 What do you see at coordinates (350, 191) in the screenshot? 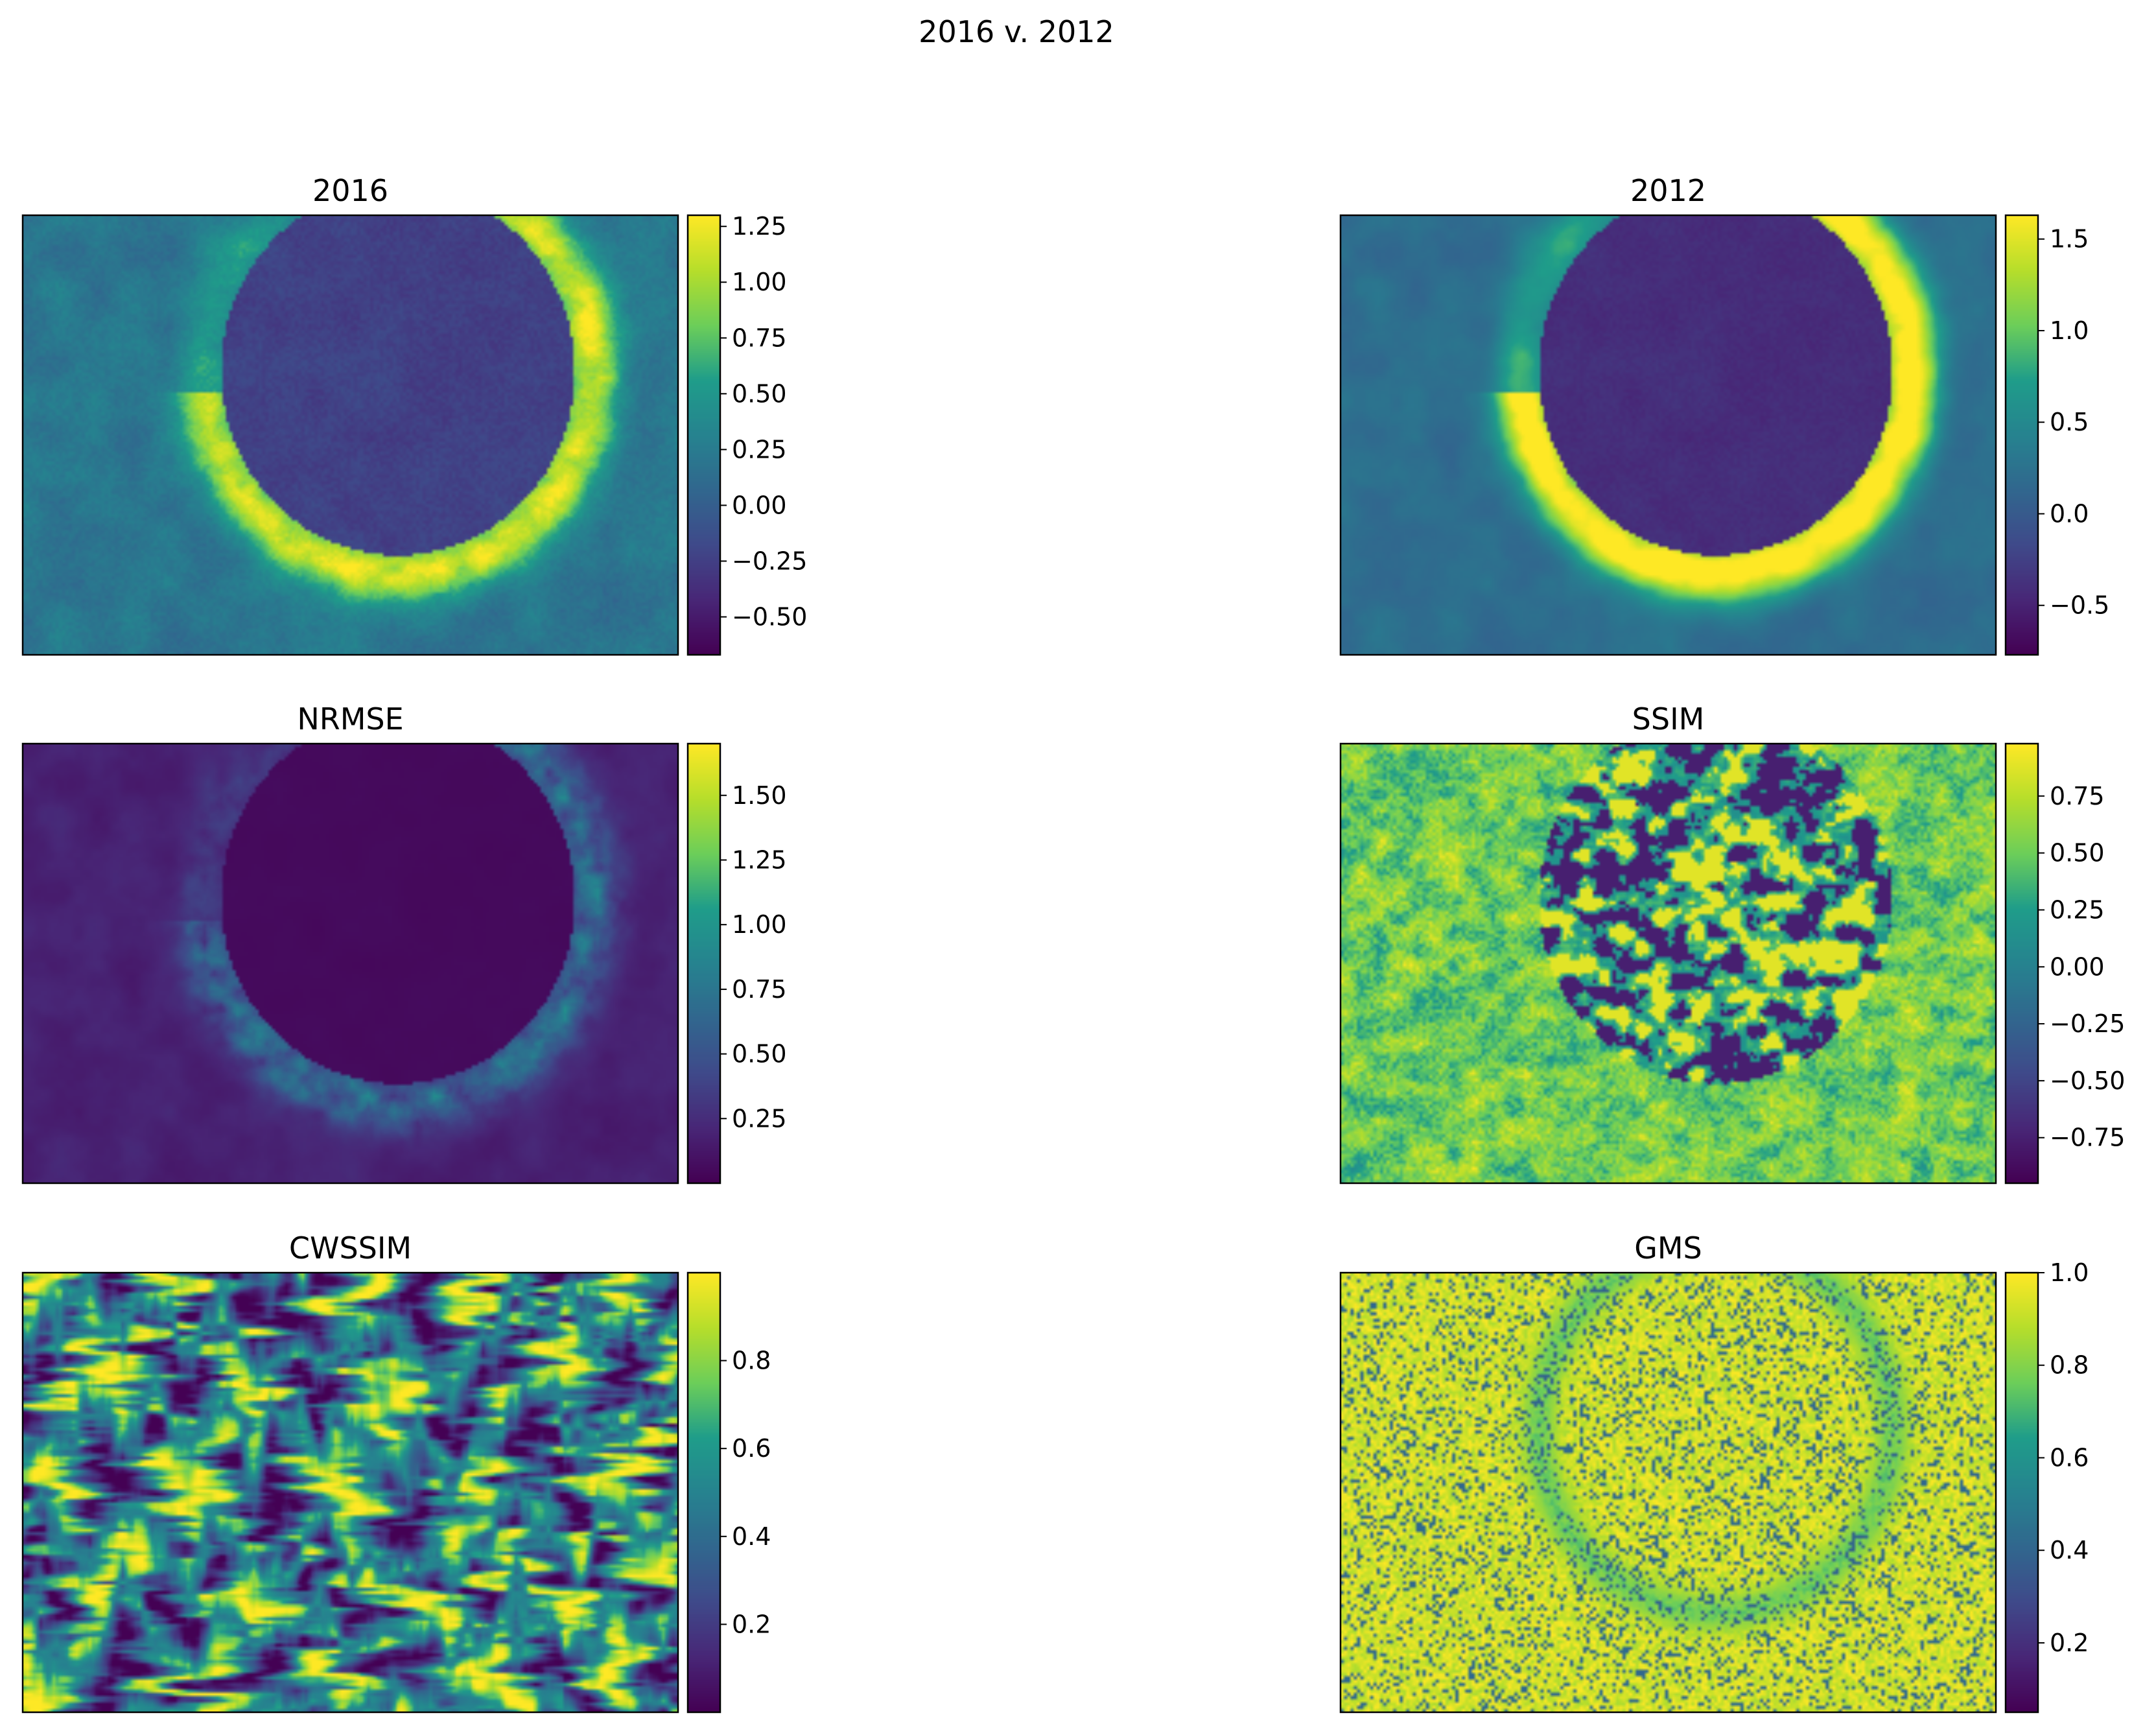
I see `panel-title: 2016` at bounding box center [350, 191].